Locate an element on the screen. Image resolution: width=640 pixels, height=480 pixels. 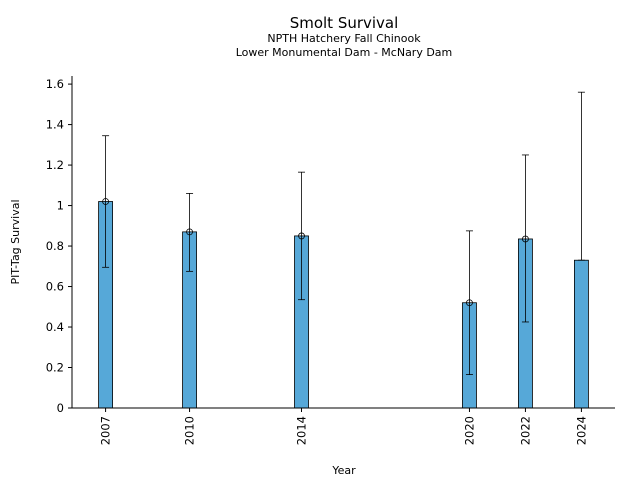
y-tick-label: 0.2 is located at coordinates (55, 368).